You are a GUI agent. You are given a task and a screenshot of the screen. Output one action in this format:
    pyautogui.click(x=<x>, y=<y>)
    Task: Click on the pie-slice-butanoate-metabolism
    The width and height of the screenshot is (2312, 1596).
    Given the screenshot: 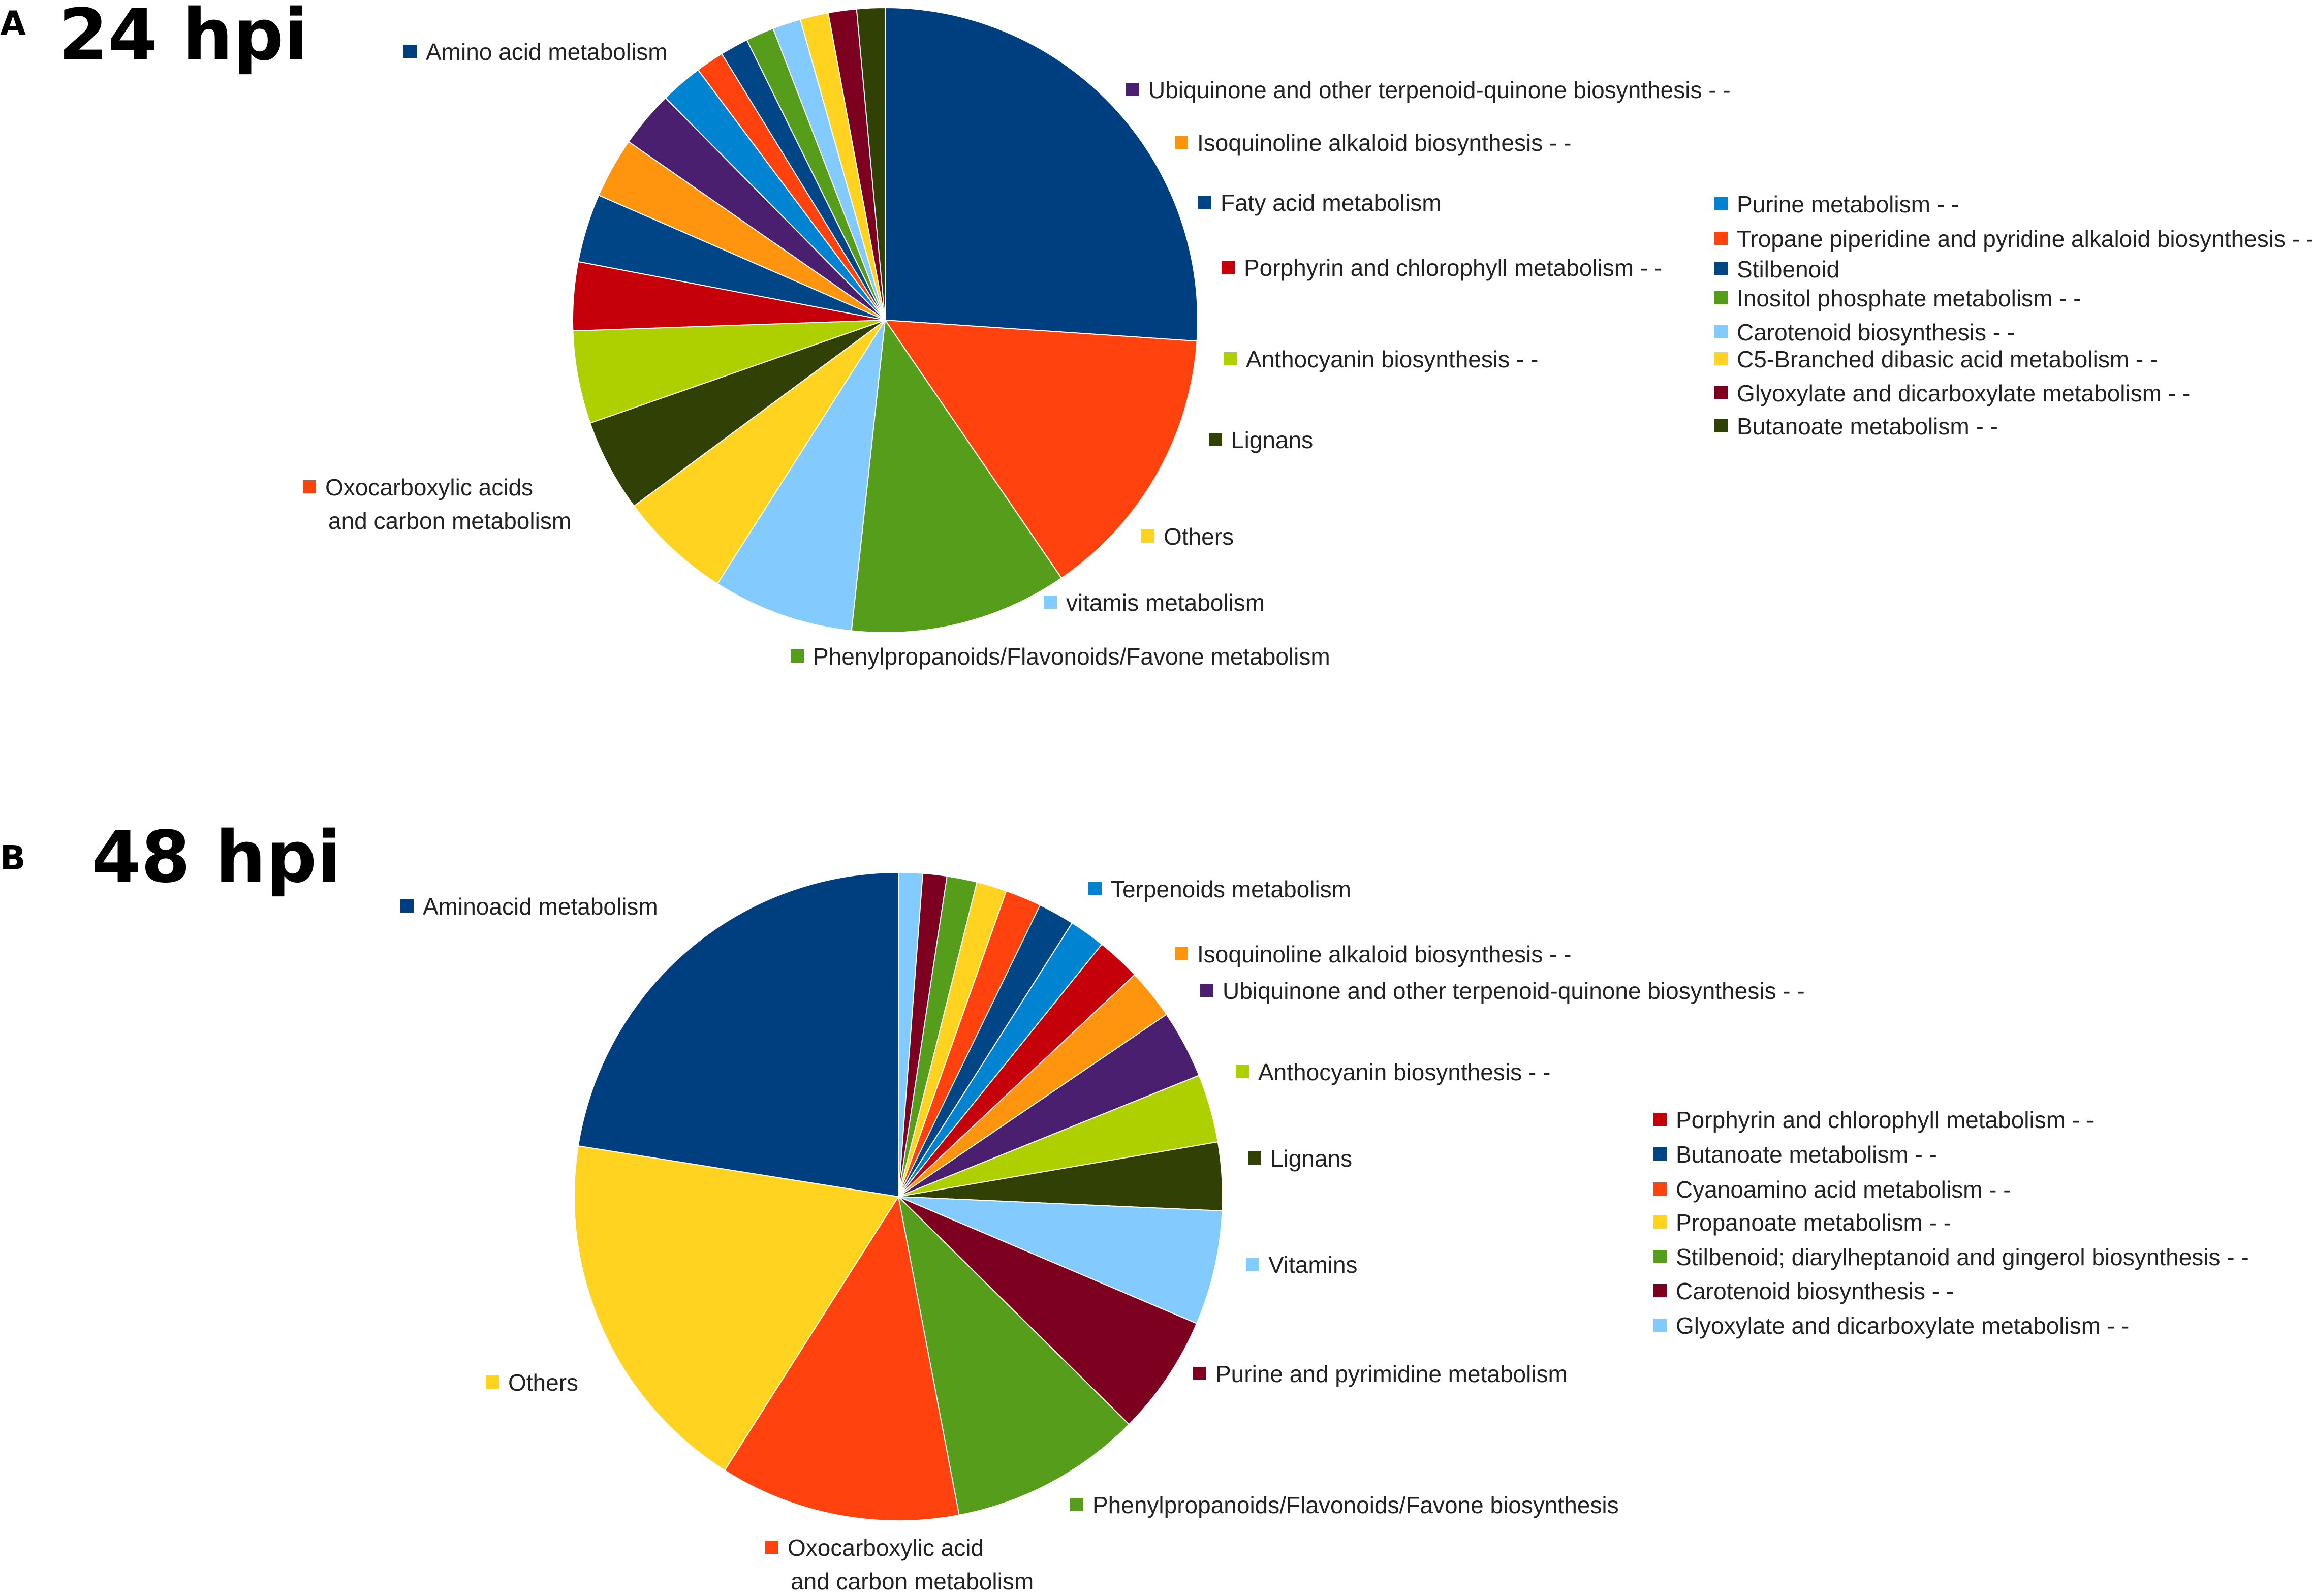 What is the action you would take?
    pyautogui.click(x=871, y=164)
    